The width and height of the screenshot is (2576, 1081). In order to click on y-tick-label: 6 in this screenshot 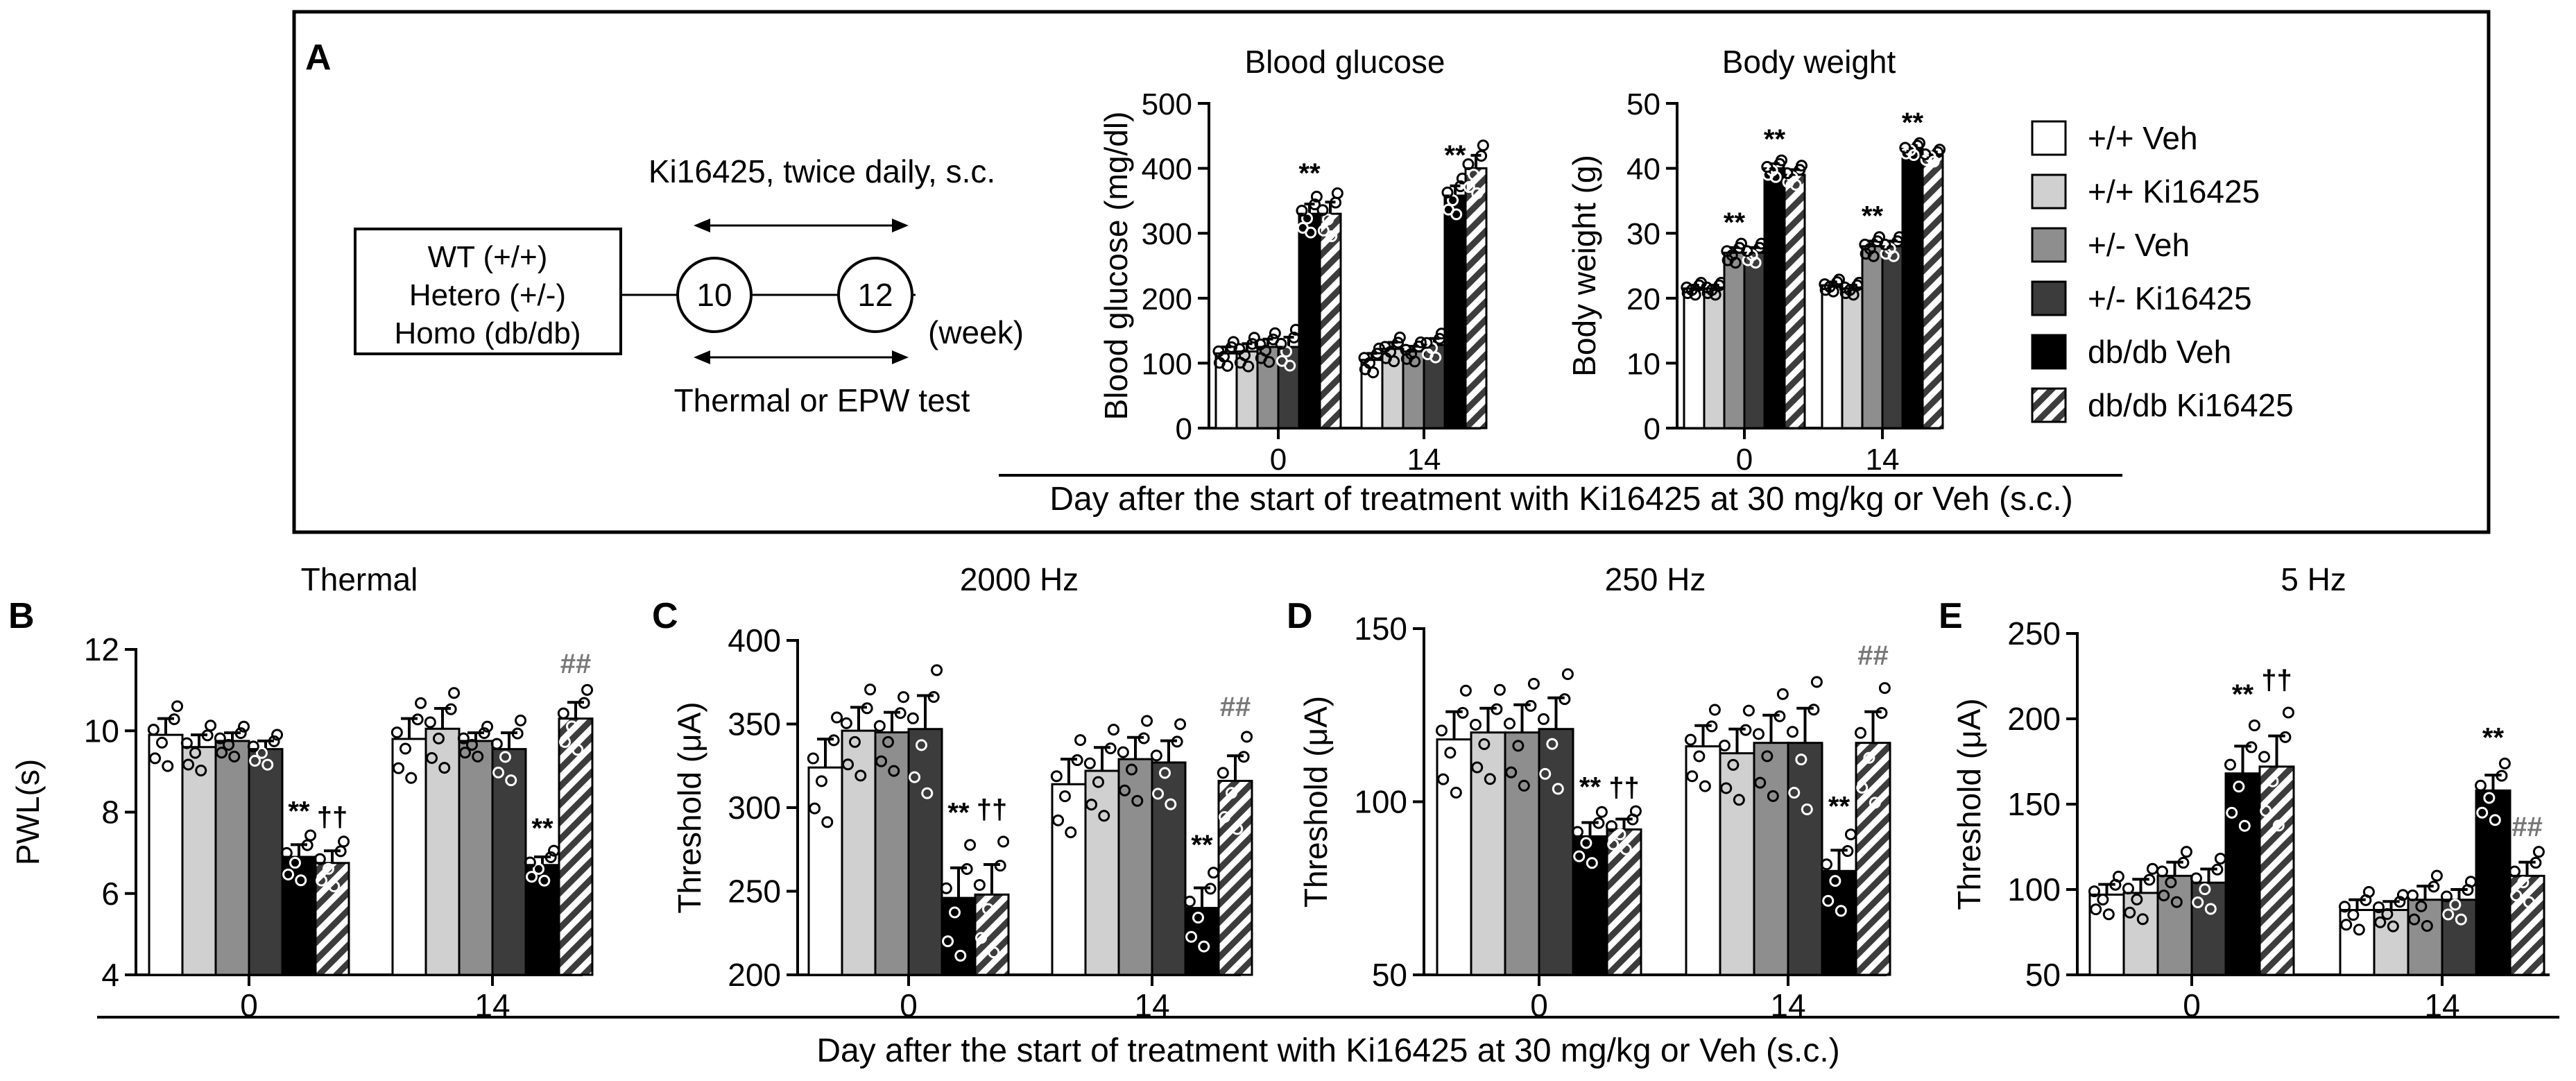, I will do `click(110, 894)`.